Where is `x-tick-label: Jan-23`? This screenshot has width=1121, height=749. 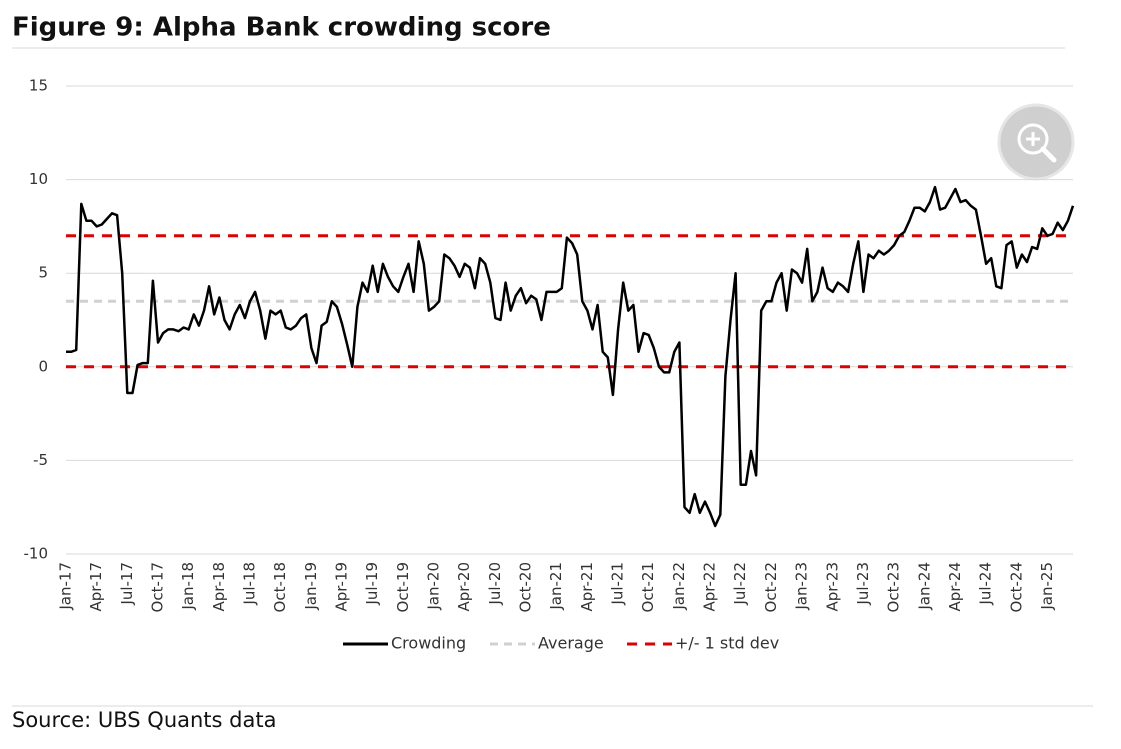
x-tick-label: Jan-23 is located at coordinates (802, 586).